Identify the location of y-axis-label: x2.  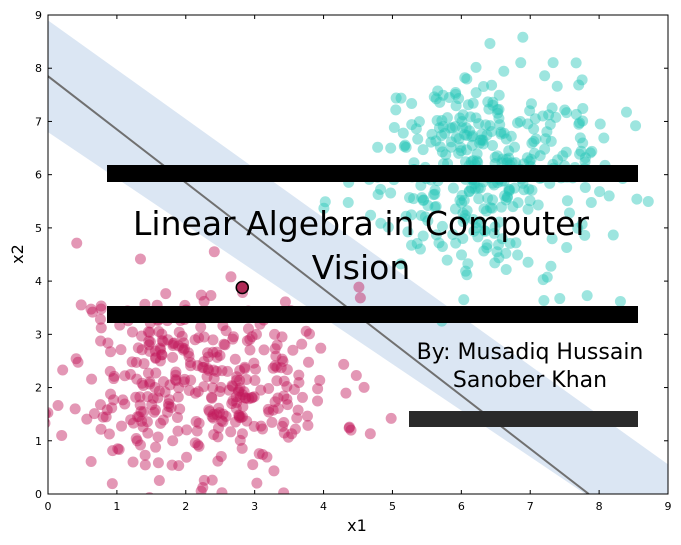
(17, 254).